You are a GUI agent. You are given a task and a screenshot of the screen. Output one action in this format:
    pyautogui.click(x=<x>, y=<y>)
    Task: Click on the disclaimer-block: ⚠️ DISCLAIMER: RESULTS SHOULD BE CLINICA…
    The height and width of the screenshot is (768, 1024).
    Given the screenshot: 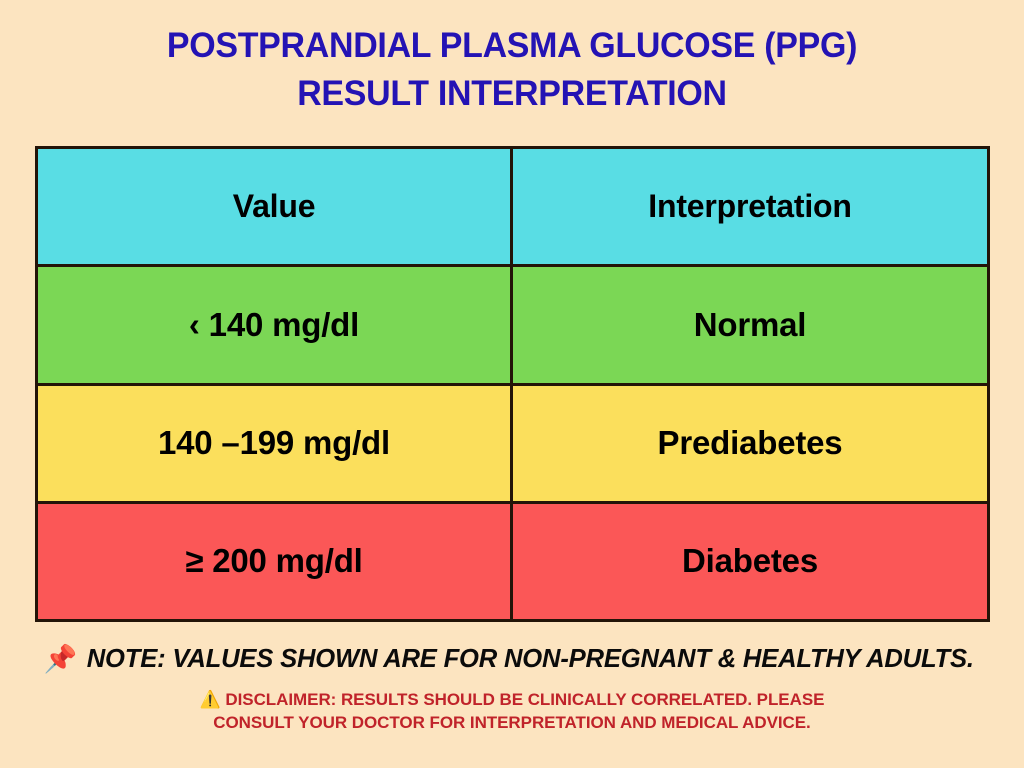 What is the action you would take?
    pyautogui.click(x=512, y=711)
    